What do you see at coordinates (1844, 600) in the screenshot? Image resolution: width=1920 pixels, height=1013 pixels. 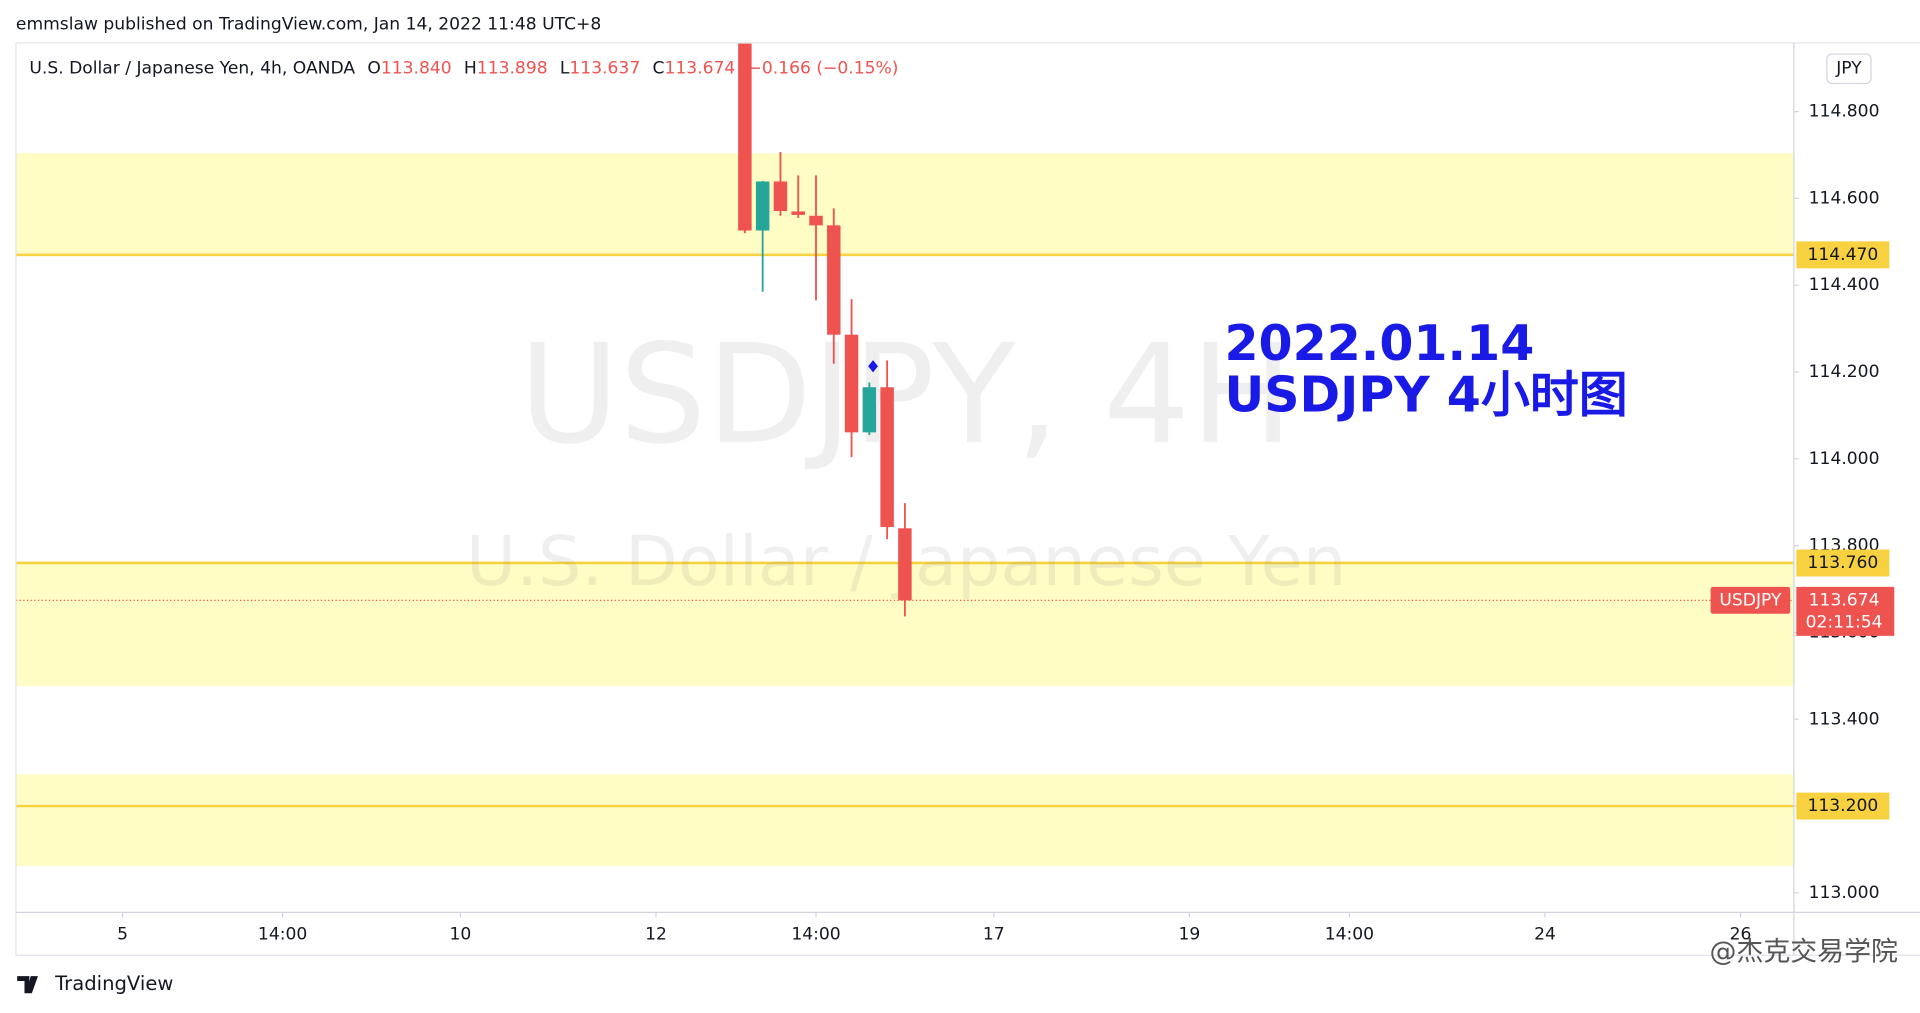 I see `last-price-label: 113.674` at bounding box center [1844, 600].